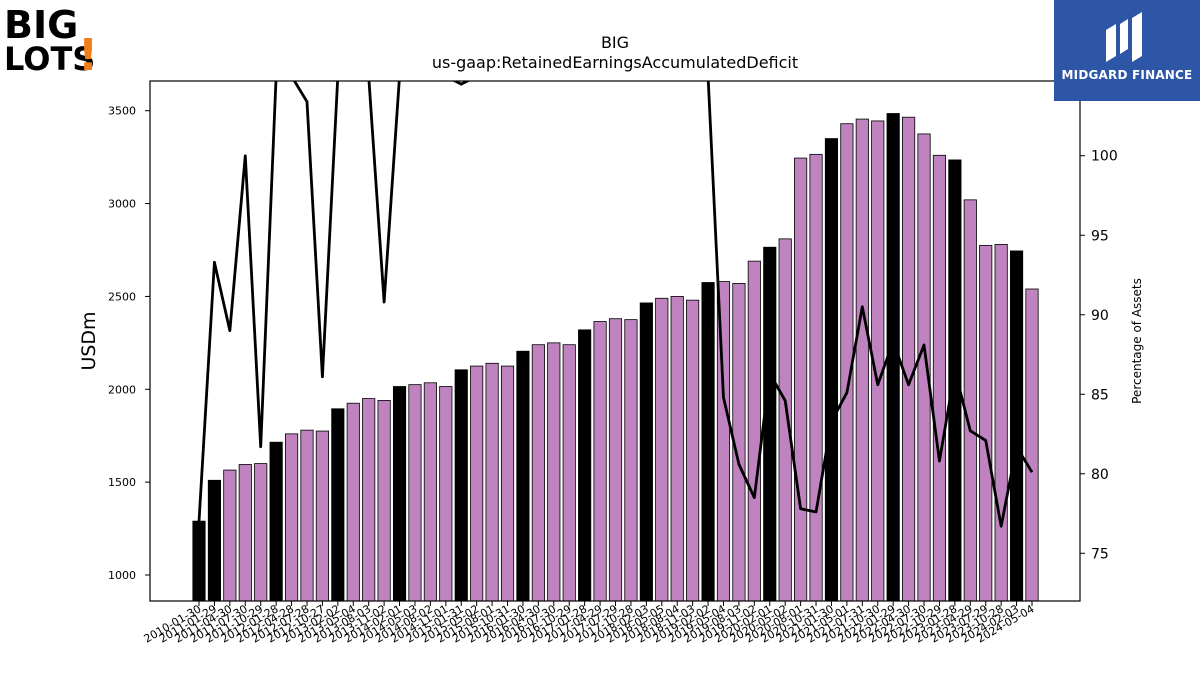  Describe the element at coordinates (1100, 395) in the screenshot. I see `y2-tick-label: 85` at that location.